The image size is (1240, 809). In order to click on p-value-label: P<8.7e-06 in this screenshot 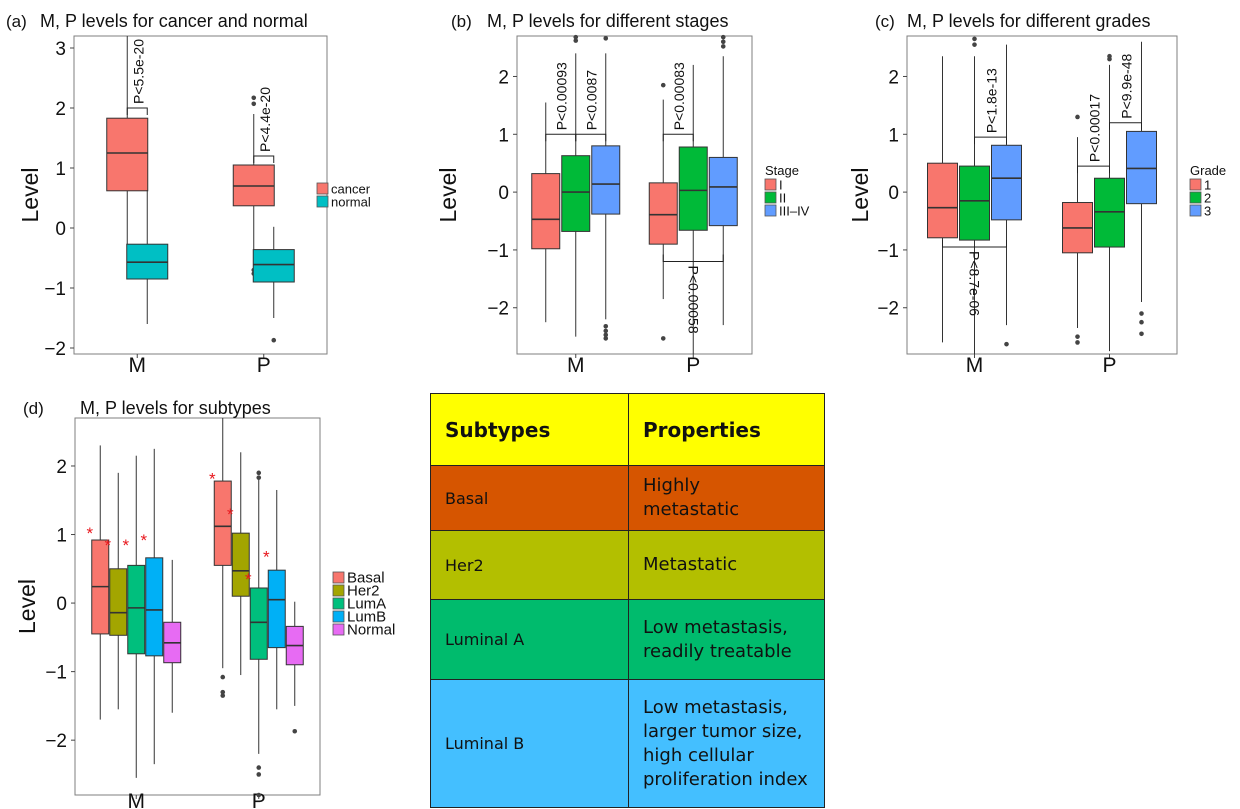, I will do `click(975, 283)`.